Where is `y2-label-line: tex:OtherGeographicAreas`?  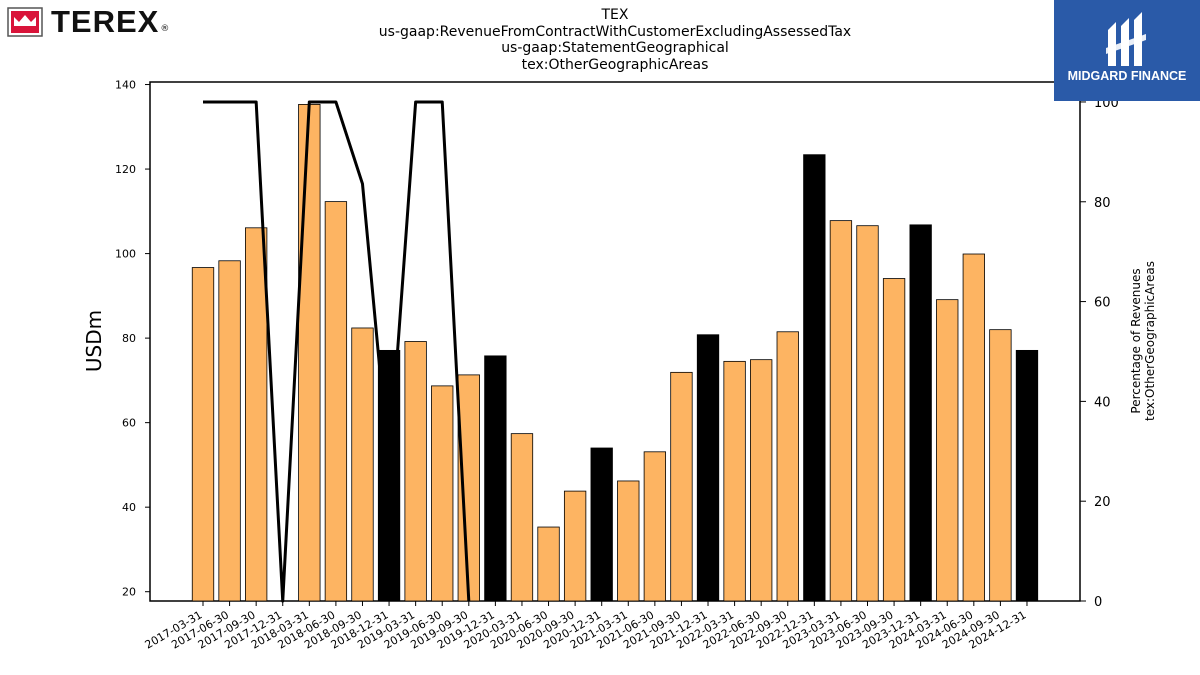
y2-label-line: tex:OtherGeographicAreas is located at coordinates (1150, 341).